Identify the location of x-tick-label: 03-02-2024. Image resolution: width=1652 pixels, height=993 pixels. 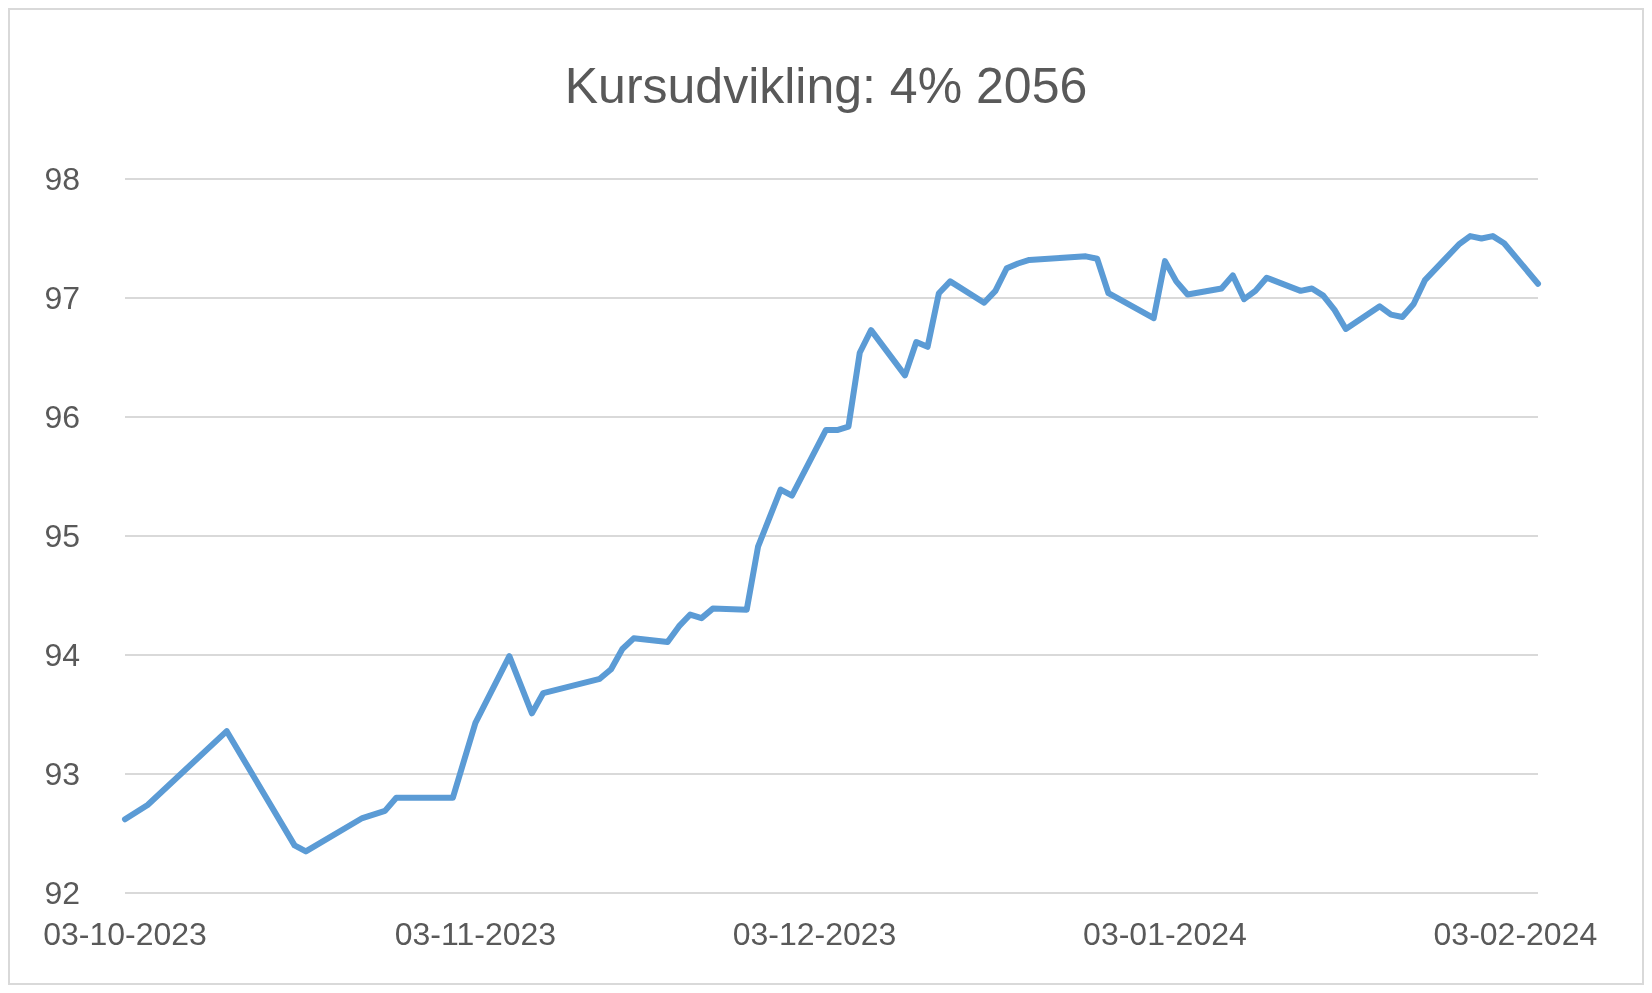
(1515, 934).